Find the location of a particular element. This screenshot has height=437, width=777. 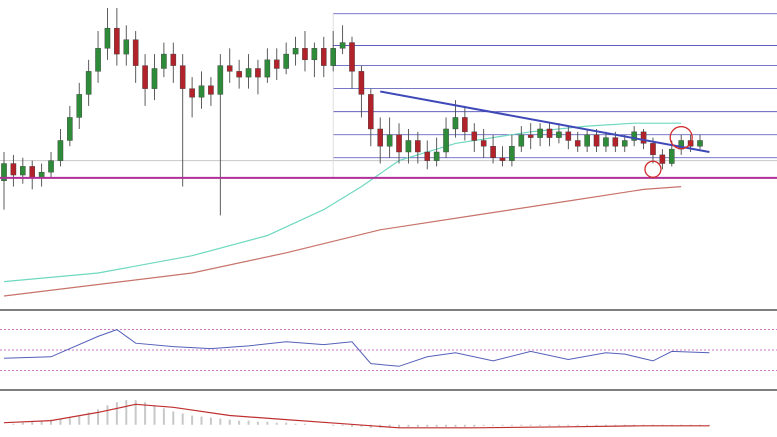

macd-panel is located at coordinates (357, 414).